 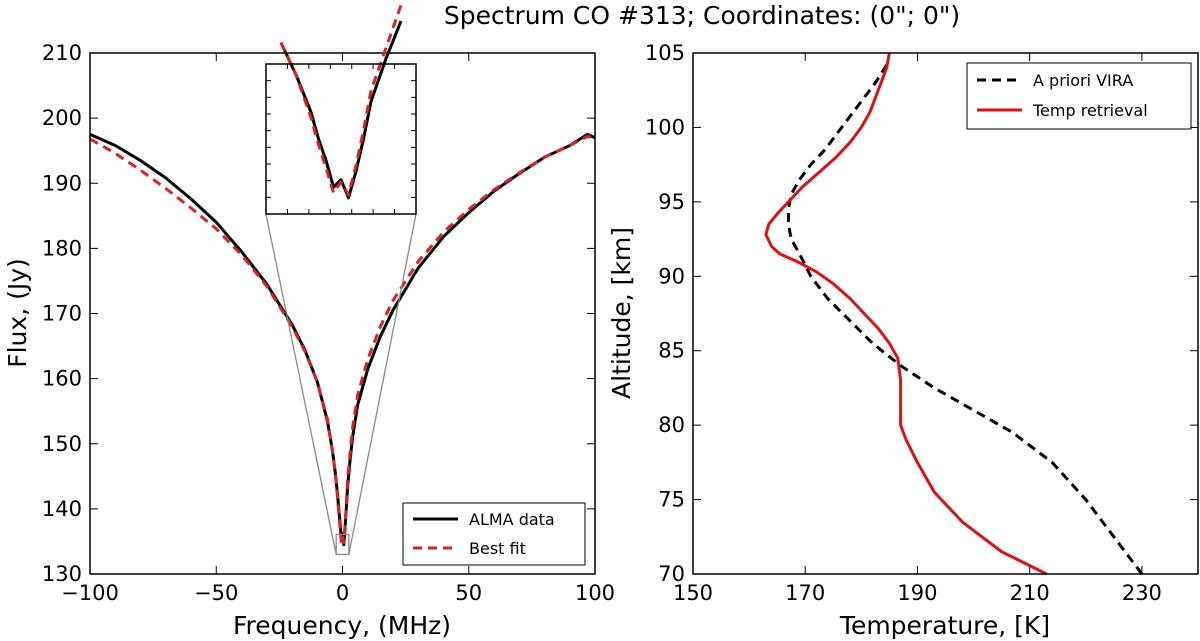 What do you see at coordinates (497, 548) in the screenshot?
I see `legend-label-best-fit: Best fit` at bounding box center [497, 548].